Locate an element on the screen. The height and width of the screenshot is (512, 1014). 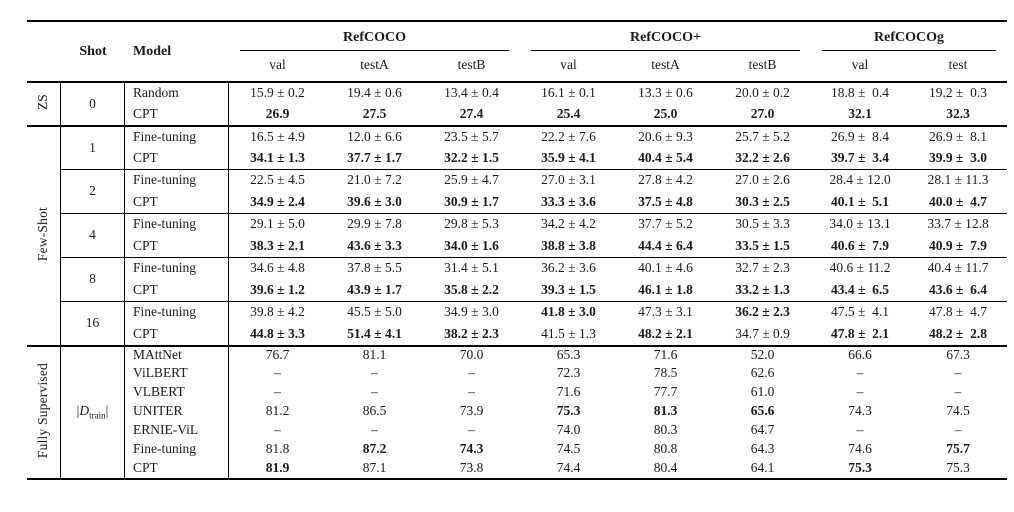
score-cell: 27.4 is located at coordinates (471, 113).